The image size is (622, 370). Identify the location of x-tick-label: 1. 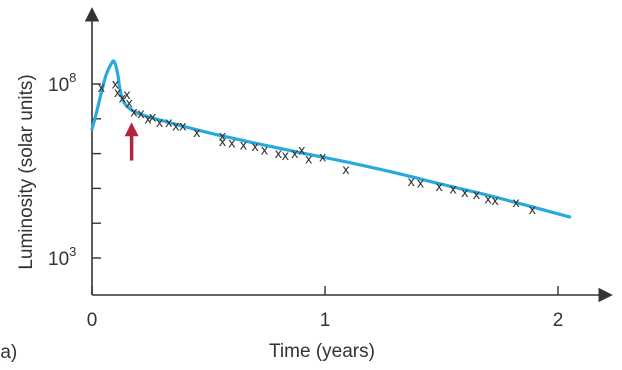
(325, 320).